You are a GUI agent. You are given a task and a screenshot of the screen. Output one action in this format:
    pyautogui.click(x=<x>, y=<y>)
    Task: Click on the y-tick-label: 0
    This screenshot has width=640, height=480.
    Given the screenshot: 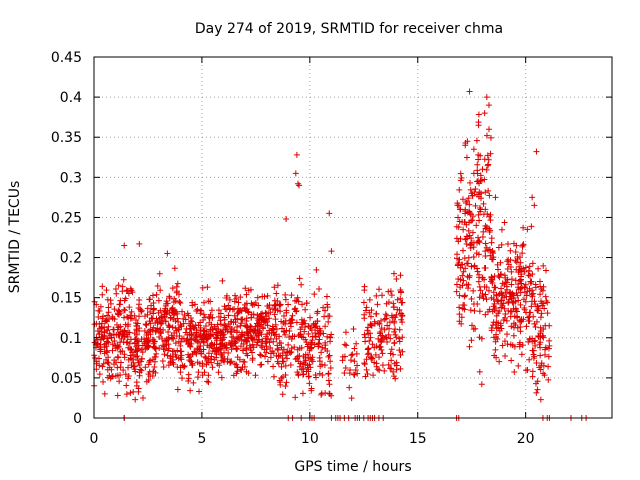 What is the action you would take?
    pyautogui.click(x=77, y=419)
    